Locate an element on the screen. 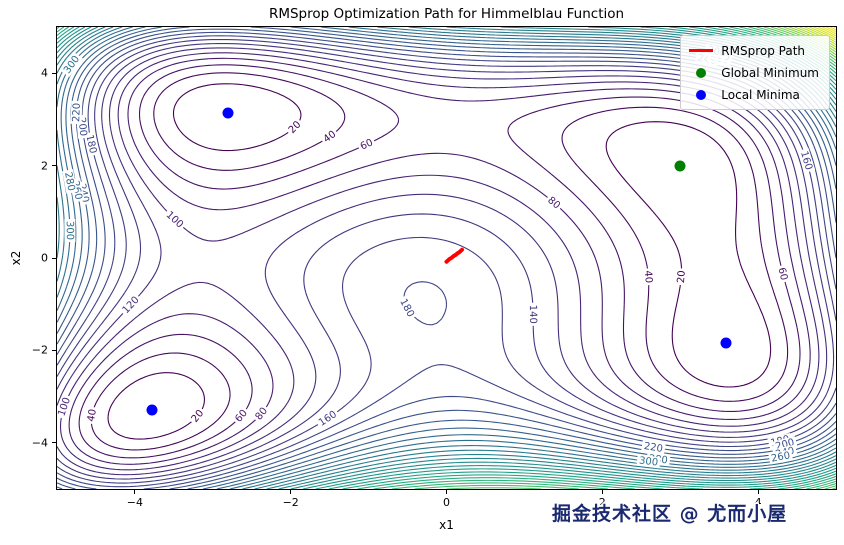  y-tick-label: 4 is located at coordinates (44, 73).